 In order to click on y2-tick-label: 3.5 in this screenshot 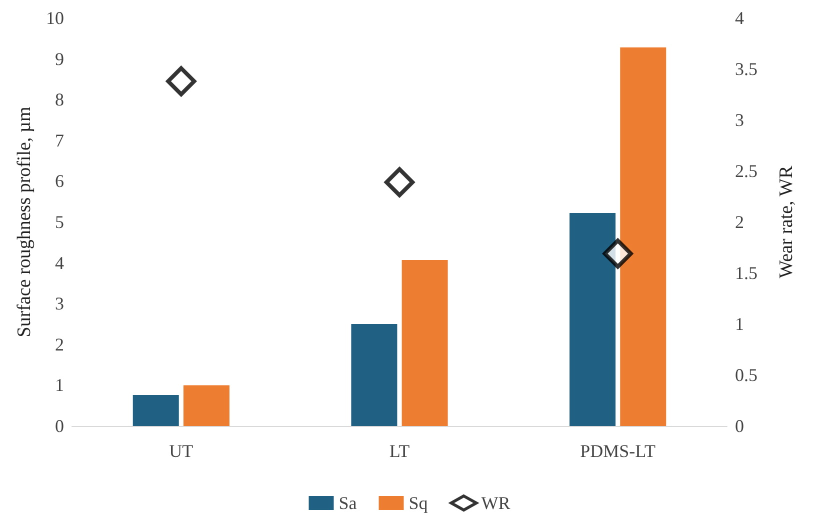, I will do `click(746, 69)`.